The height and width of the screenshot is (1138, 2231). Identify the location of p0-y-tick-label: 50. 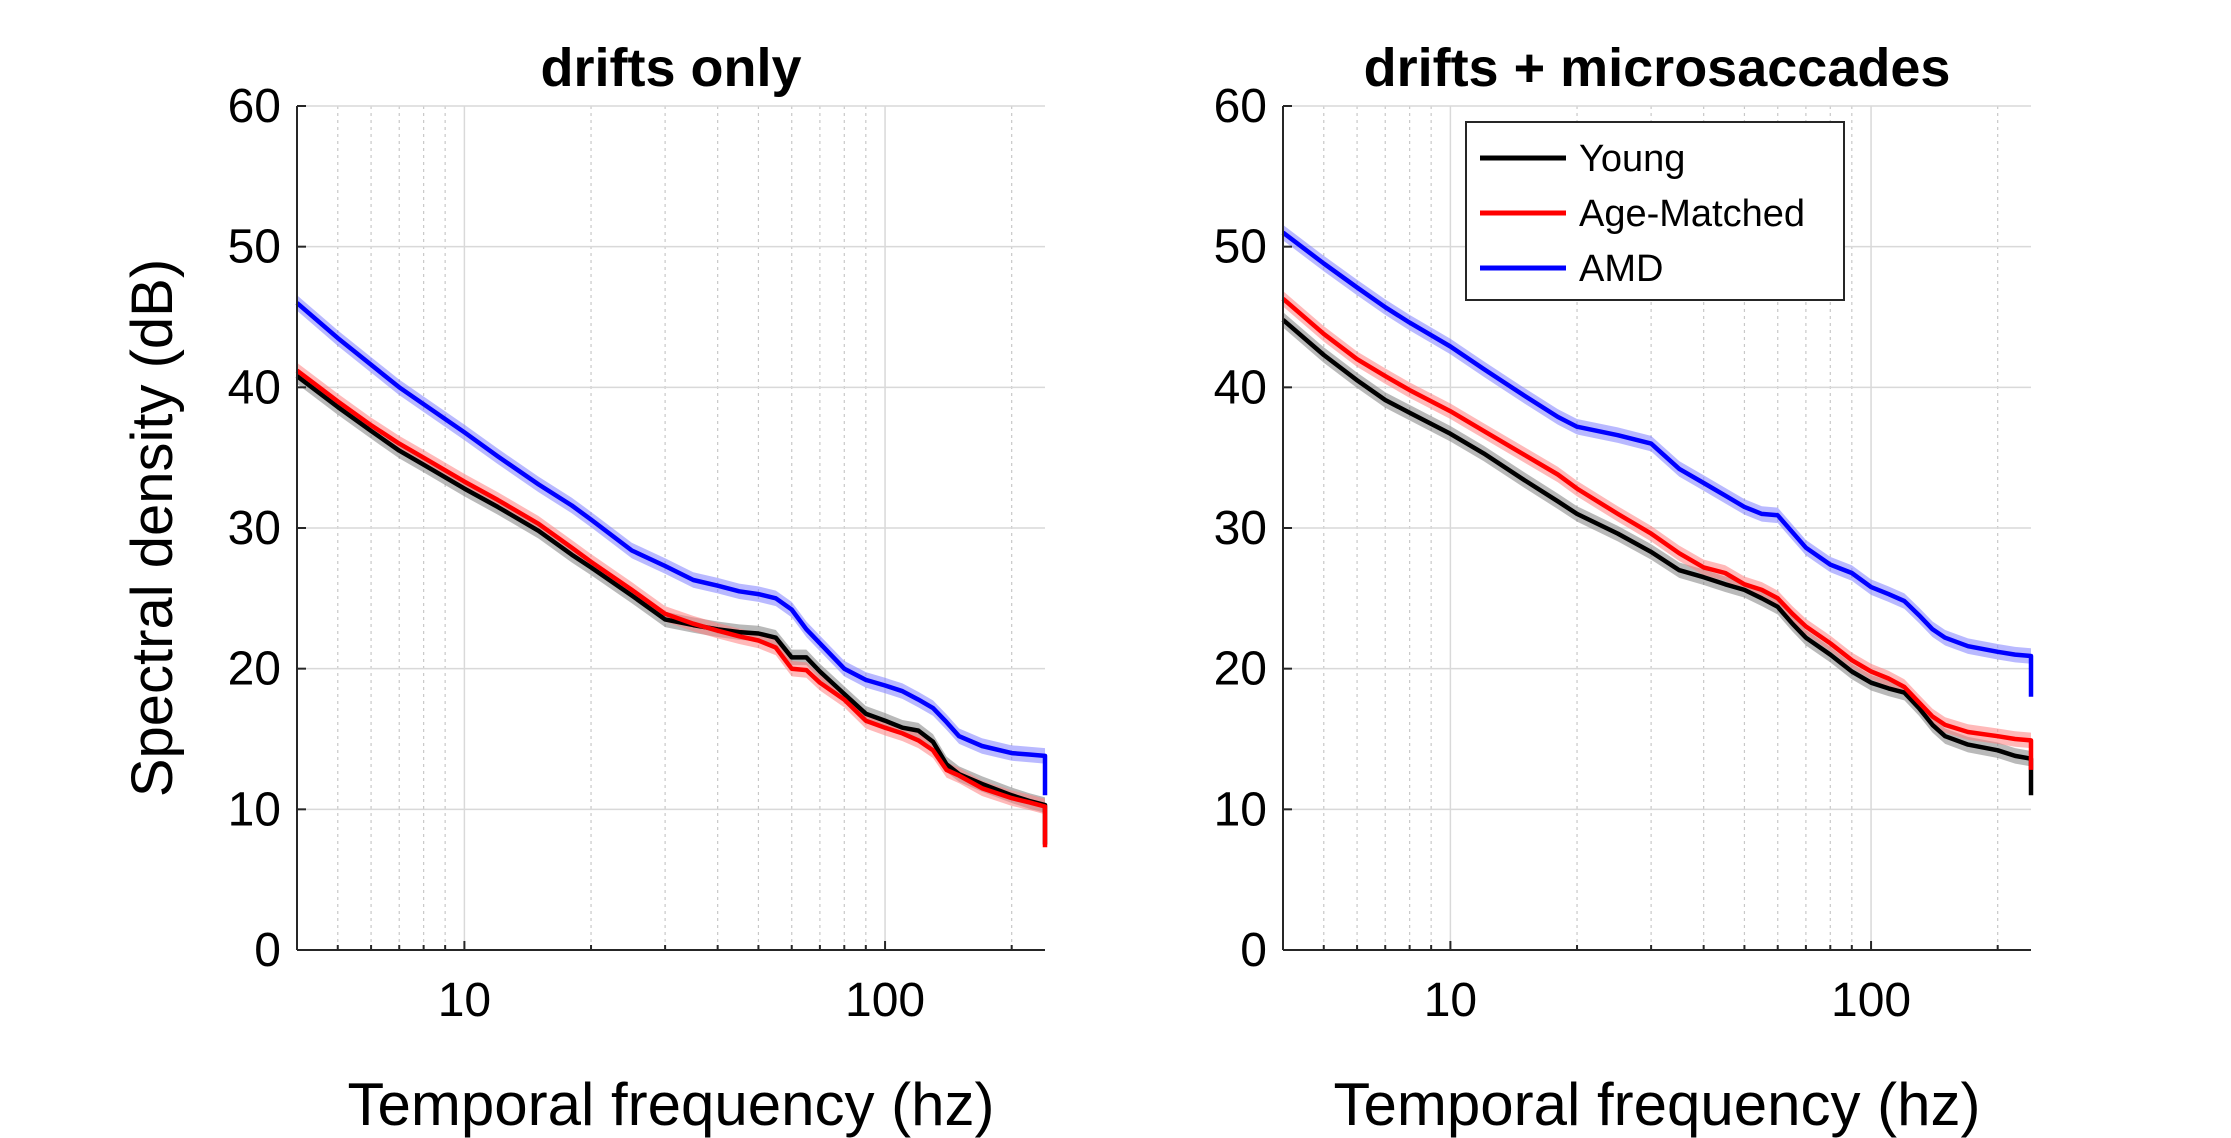
(254, 247).